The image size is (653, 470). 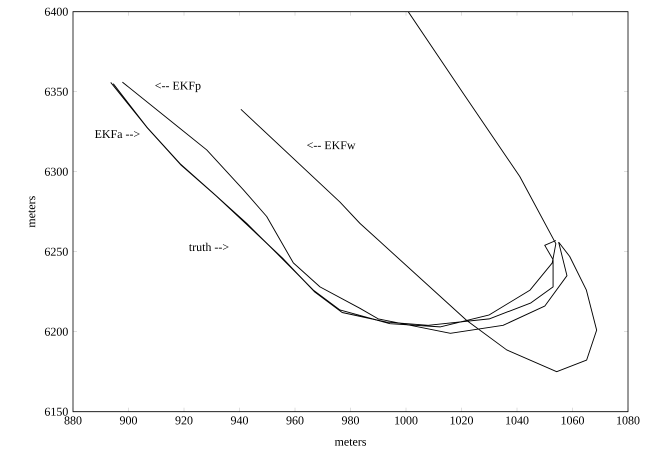 What do you see at coordinates (628, 420) in the screenshot?
I see `x-tick-label: 1080` at bounding box center [628, 420].